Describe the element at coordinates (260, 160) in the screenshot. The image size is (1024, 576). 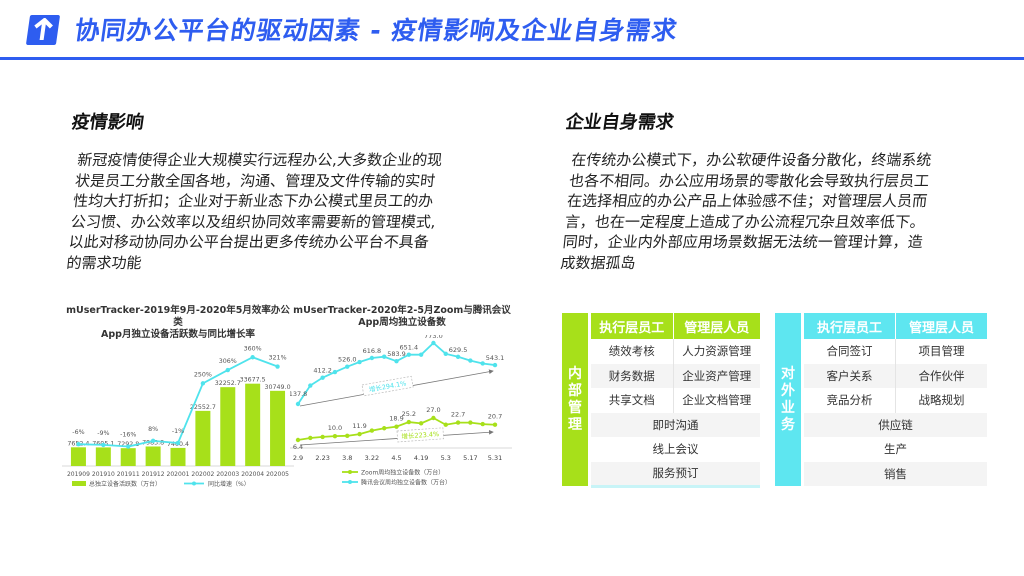
I see `text-line: 新冠疫情使得企业大规模实行远程办公,大多数企业的现` at that location.